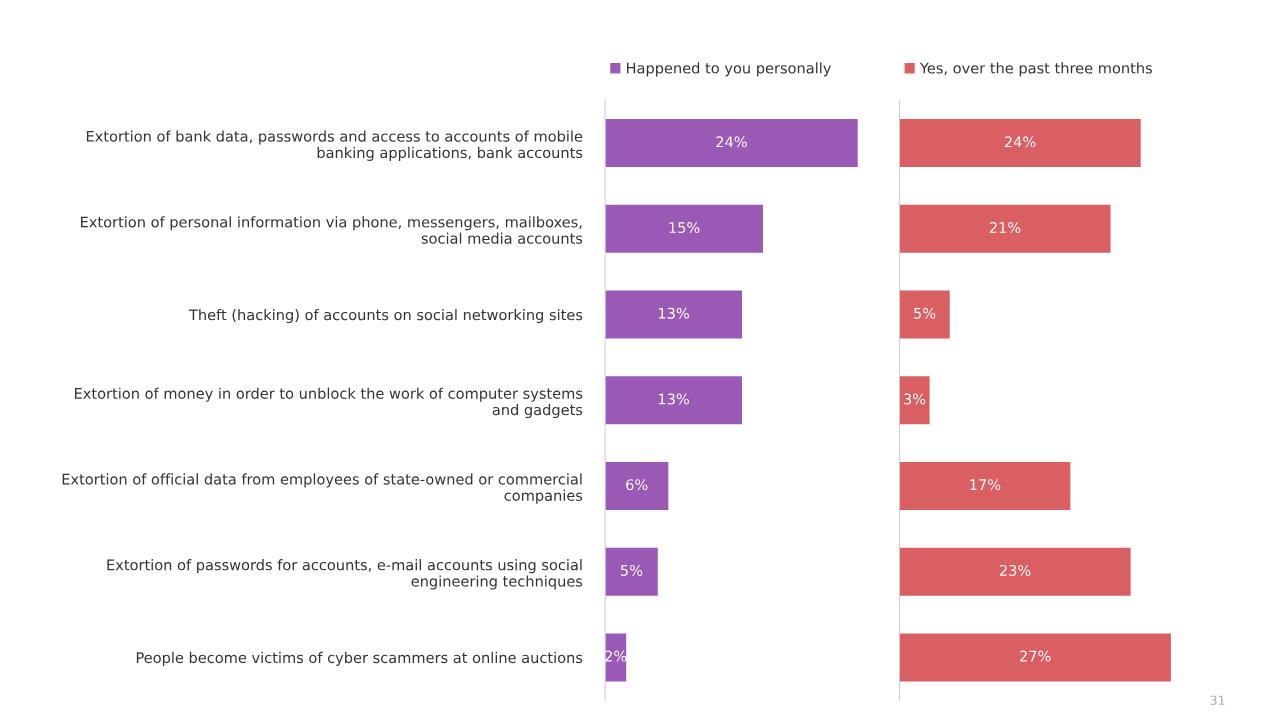 The image size is (1274, 716). Describe the element at coordinates (1035, 69) in the screenshot. I see `legend-label: Yes, over the past three months` at that location.